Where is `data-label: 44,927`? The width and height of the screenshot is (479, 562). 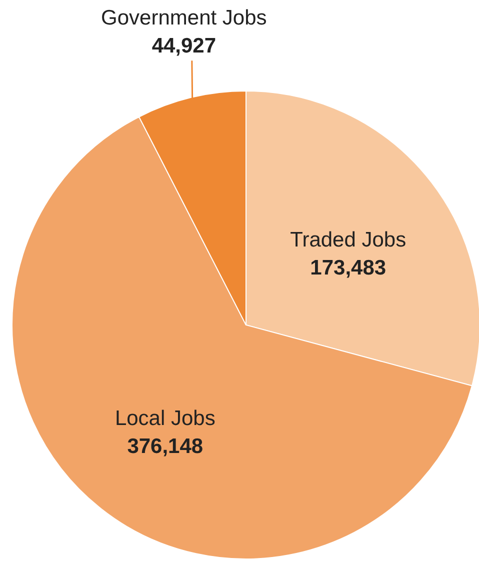 data-label: 44,927 is located at coordinates (184, 46).